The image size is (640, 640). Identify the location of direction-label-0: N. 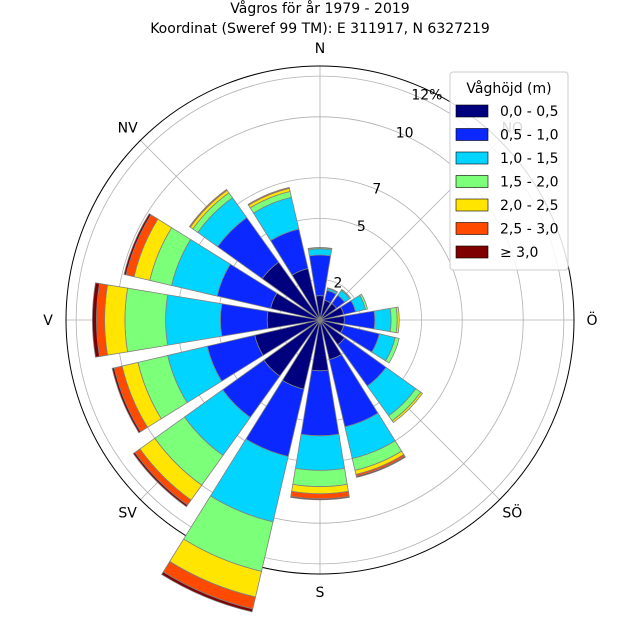
(320, 49).